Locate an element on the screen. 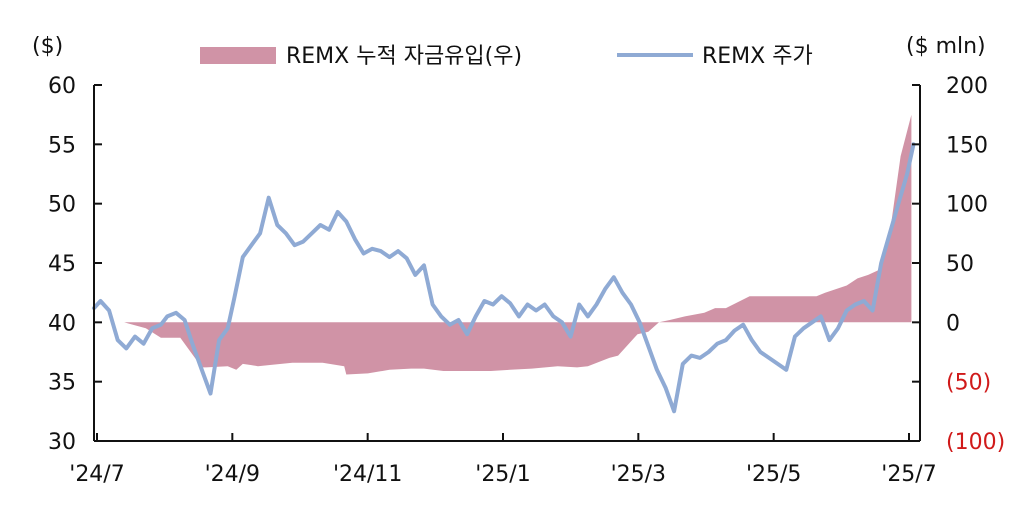 The image size is (1026, 506). right-axis-unit: ($ mln) is located at coordinates (946, 46).